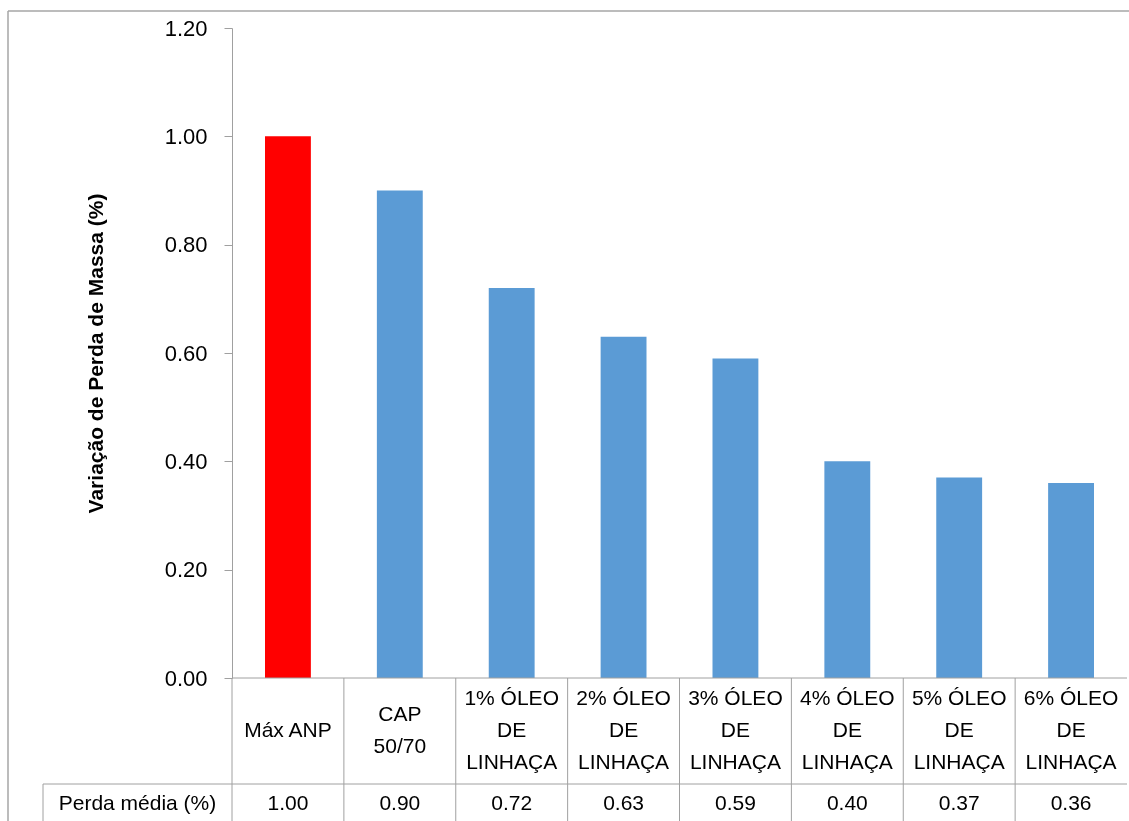 Image resolution: width=1129 pixels, height=821 pixels. Describe the element at coordinates (186, 461) in the screenshot. I see `y-tick-label: 0.40` at that location.